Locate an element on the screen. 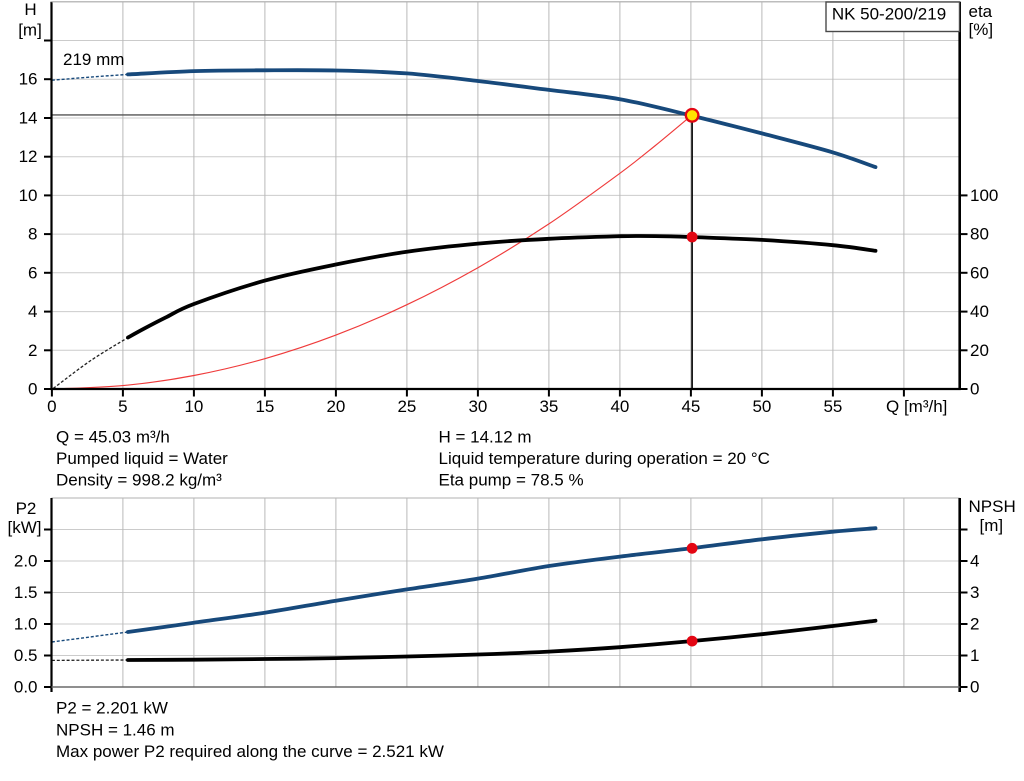  svg-text: 0.5 is located at coordinates (26, 655).